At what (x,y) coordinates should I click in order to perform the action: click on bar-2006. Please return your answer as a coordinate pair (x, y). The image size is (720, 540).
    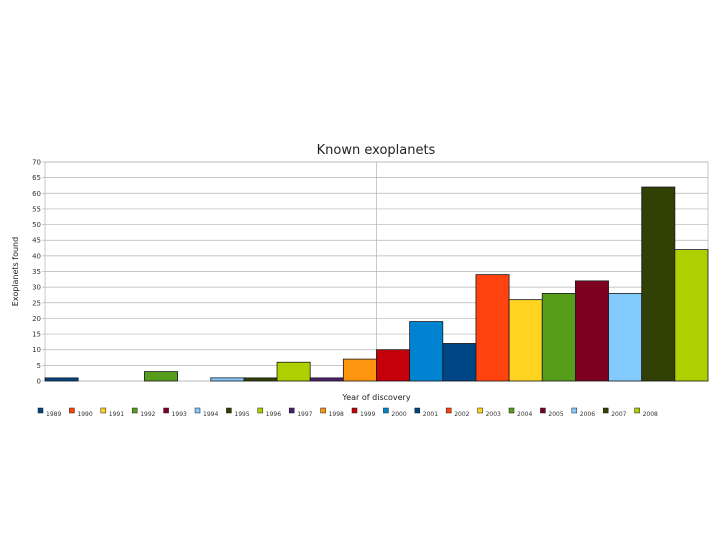
    Looking at the image, I should click on (625, 337).